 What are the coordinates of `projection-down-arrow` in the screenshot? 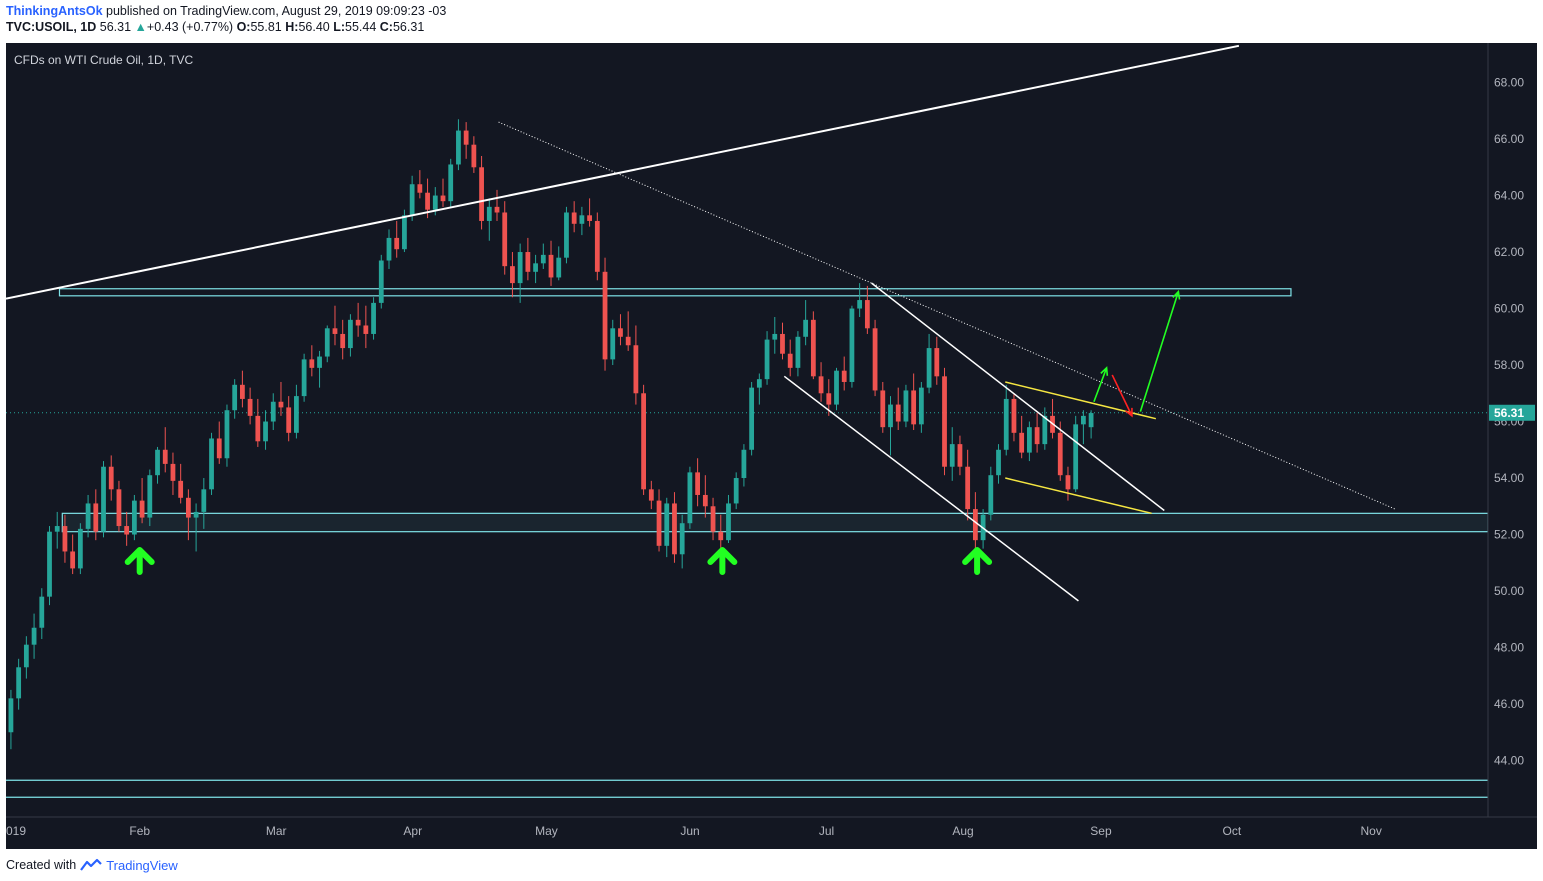 It's located at (1122, 396).